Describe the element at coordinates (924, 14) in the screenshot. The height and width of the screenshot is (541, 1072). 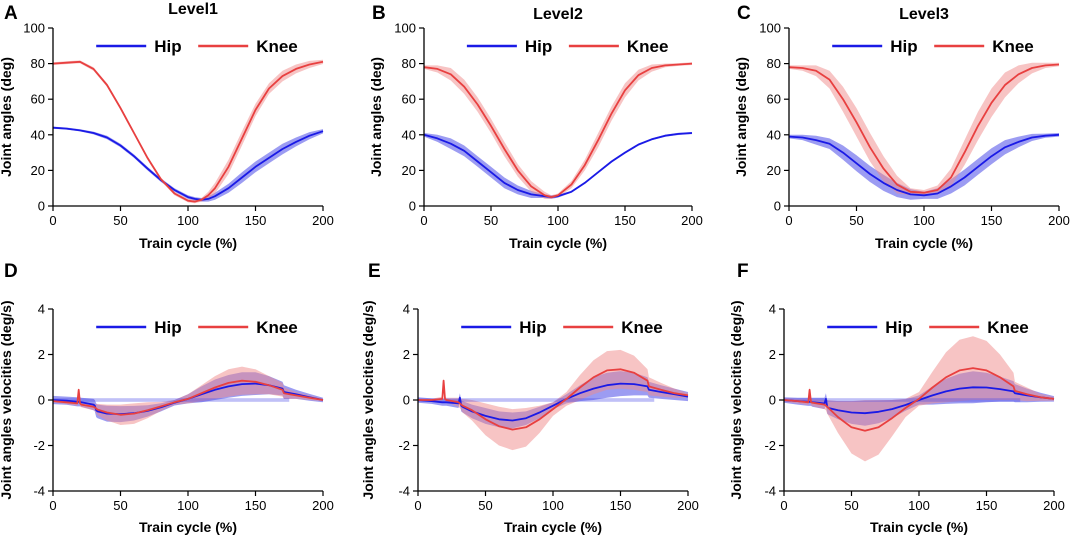
I see `chart-title: Level3` at that location.